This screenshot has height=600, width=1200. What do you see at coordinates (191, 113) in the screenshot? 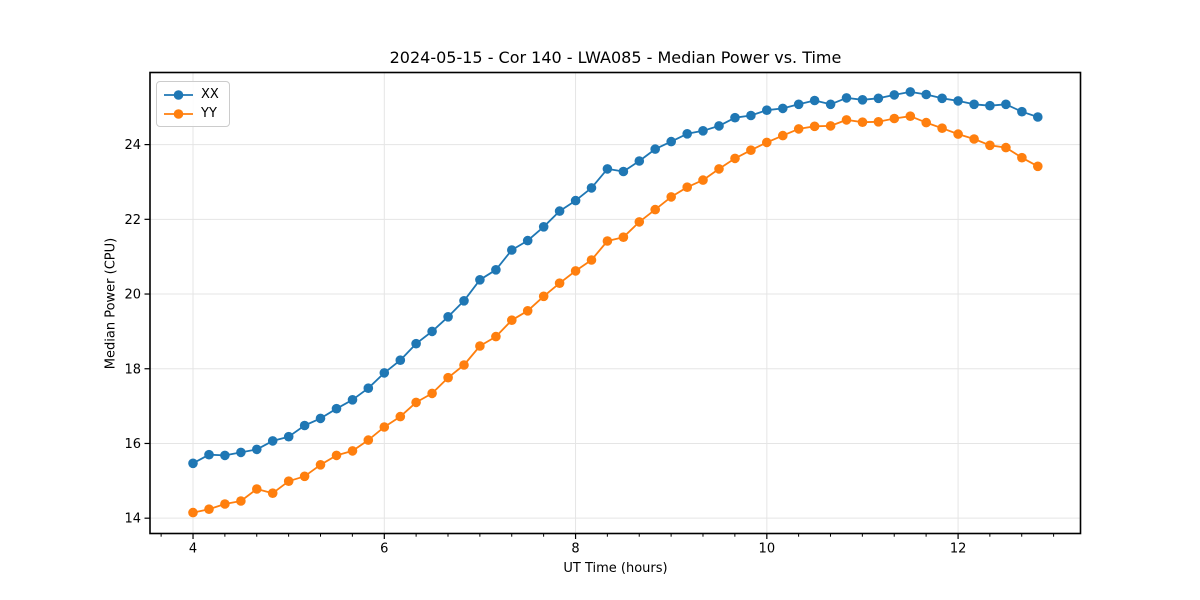
I see `legend-item-yy: YY` at bounding box center [191, 113].